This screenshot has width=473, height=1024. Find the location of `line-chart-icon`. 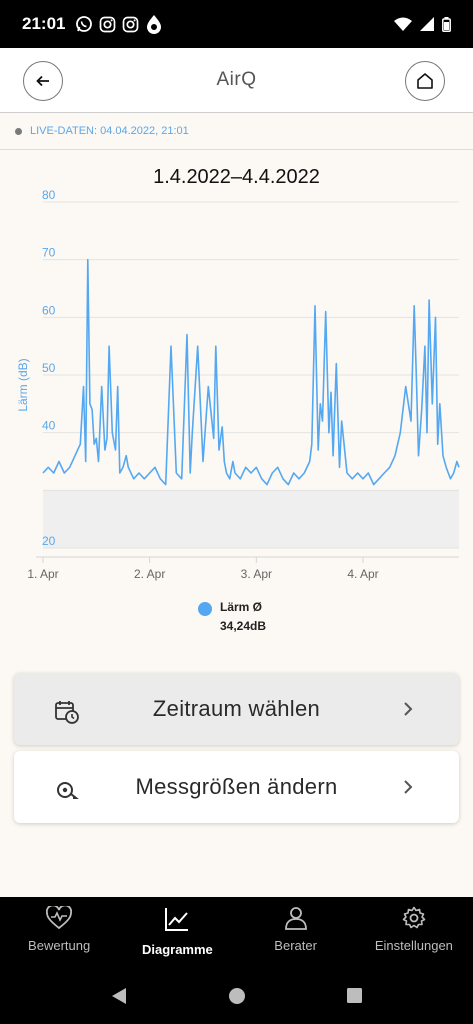

line-chart-icon is located at coordinates (177, 919).